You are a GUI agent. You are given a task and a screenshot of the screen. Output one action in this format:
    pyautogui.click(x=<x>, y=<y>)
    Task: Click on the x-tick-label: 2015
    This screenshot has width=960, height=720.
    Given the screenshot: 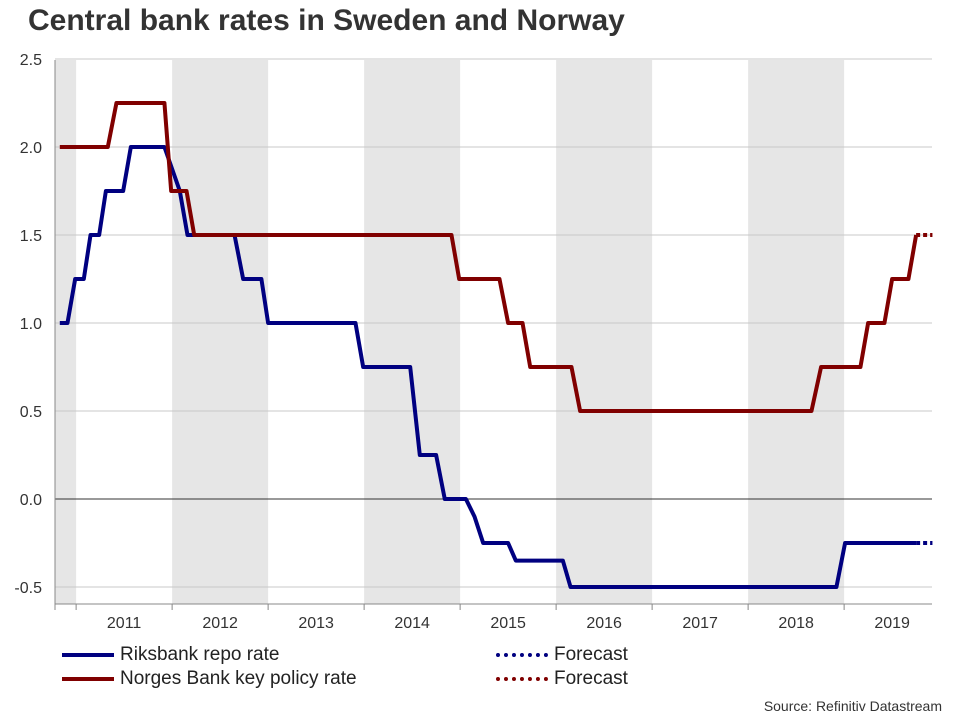 What is the action you would take?
    pyautogui.click(x=508, y=623)
    